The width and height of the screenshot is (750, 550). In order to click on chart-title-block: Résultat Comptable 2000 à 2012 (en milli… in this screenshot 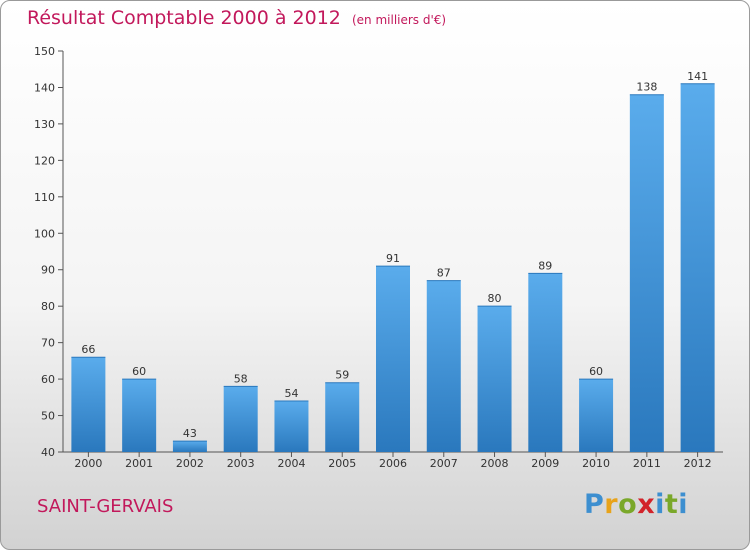, I will do `click(236, 18)`.